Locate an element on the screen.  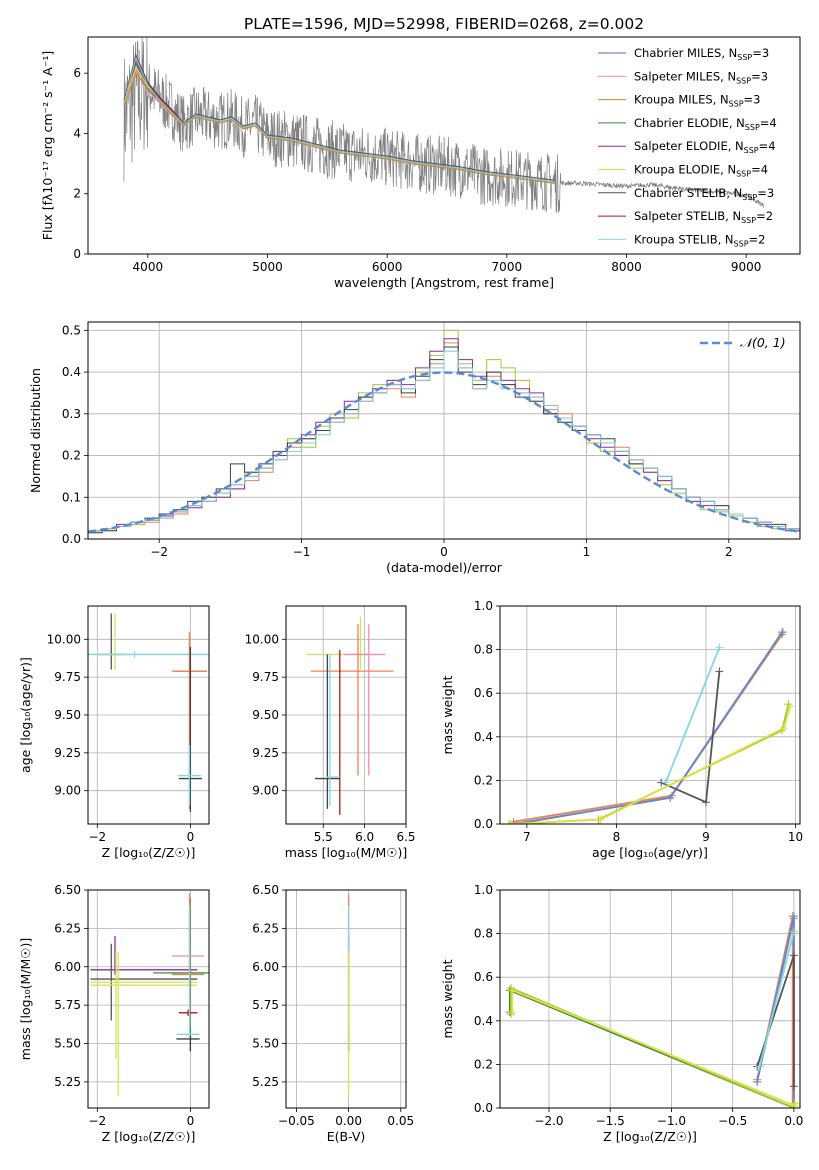
y-tick-label: 9.50 is located at coordinates (67, 715).